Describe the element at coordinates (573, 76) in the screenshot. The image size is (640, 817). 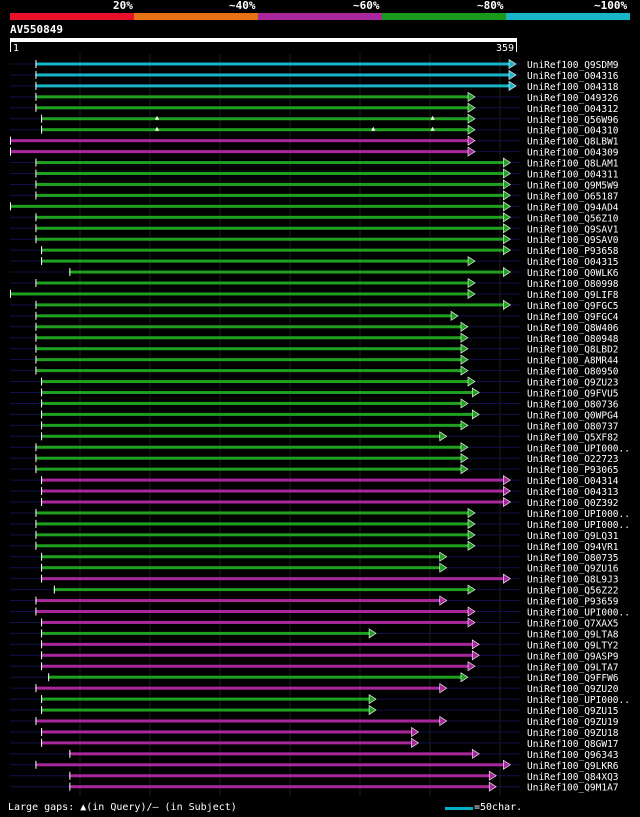
I see `hit-label: UniRef100_O04316` at that location.